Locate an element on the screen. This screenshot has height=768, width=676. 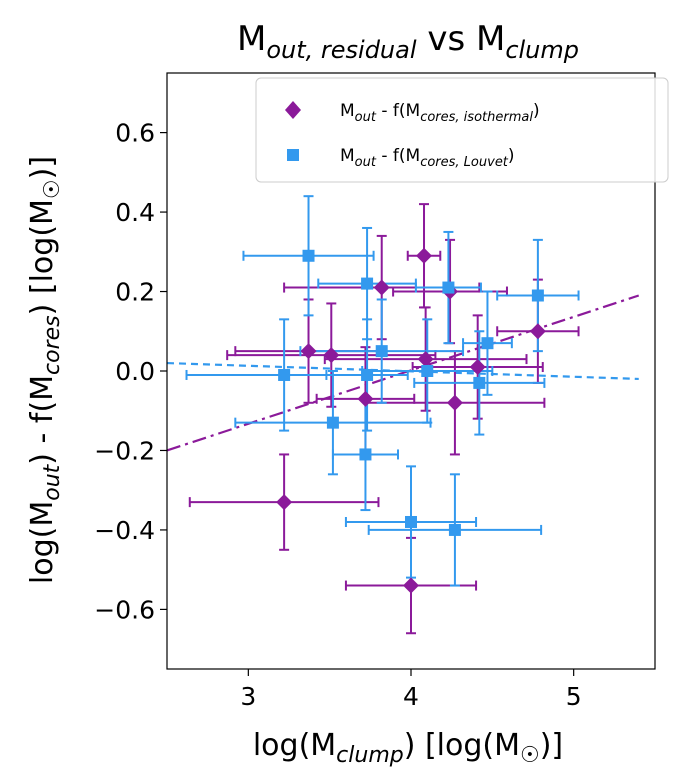
x-axis-ticks: 3 4 5 is located at coordinates (410, 690).